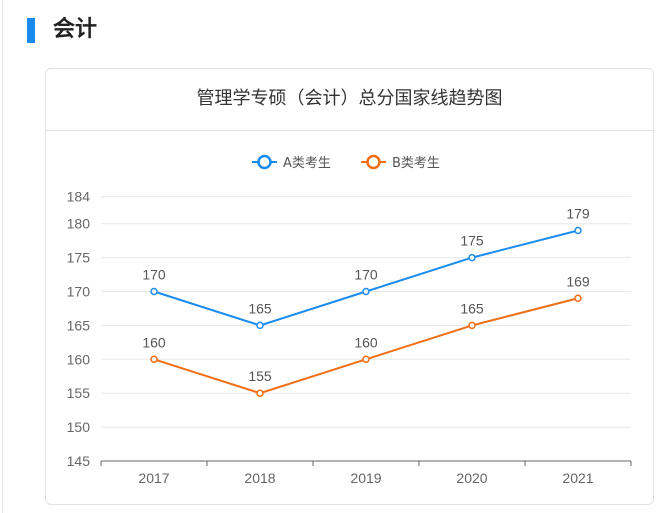 This screenshot has height=513, width=664. What do you see at coordinates (79, 393) in the screenshot?
I see `y-tick-label: 155` at bounding box center [79, 393].